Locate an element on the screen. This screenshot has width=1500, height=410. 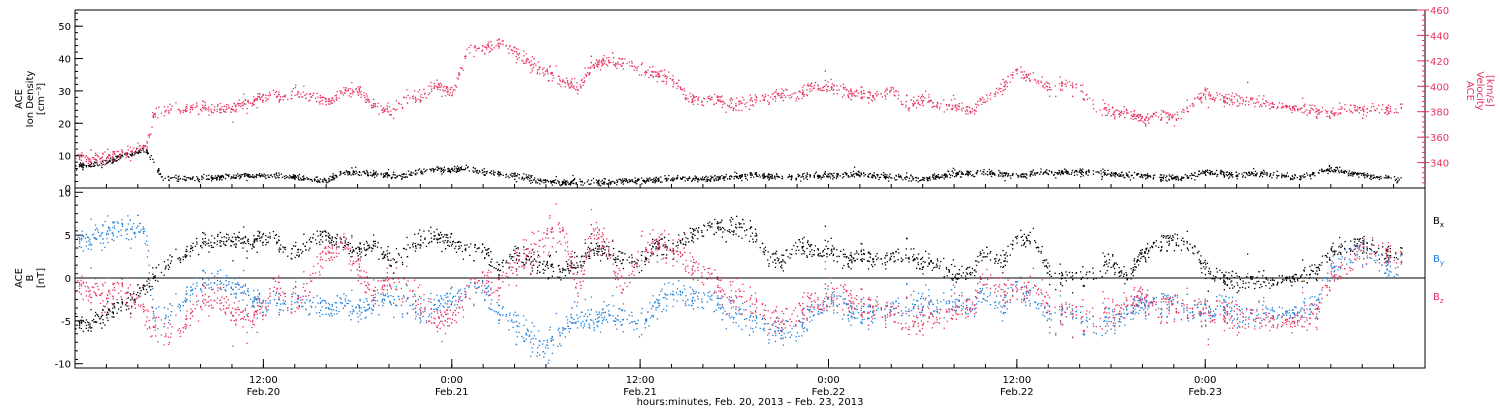
y2-axis-title-line: ACE is located at coordinates (1469, 91).